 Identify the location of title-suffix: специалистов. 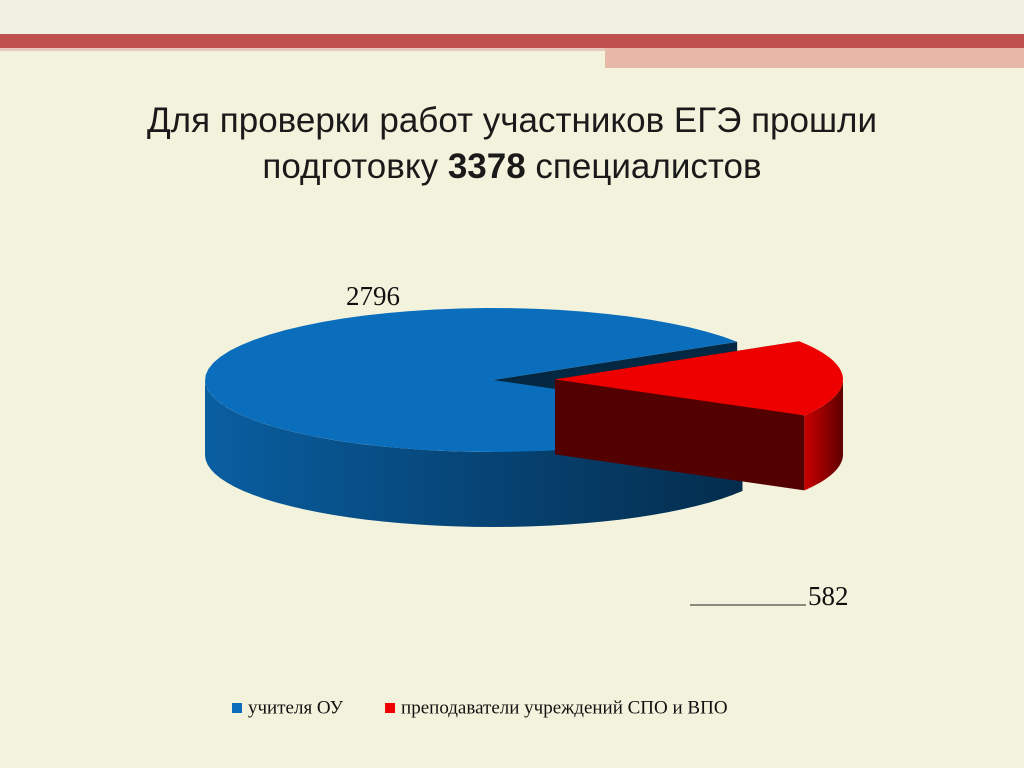
(648, 166).